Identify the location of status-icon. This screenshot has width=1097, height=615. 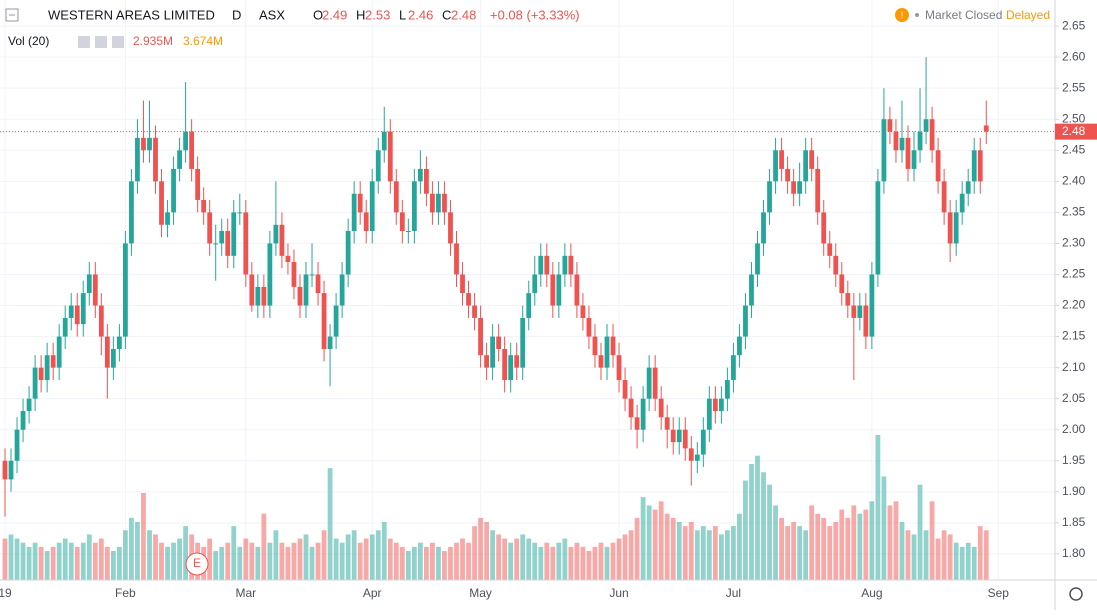
(902, 15).